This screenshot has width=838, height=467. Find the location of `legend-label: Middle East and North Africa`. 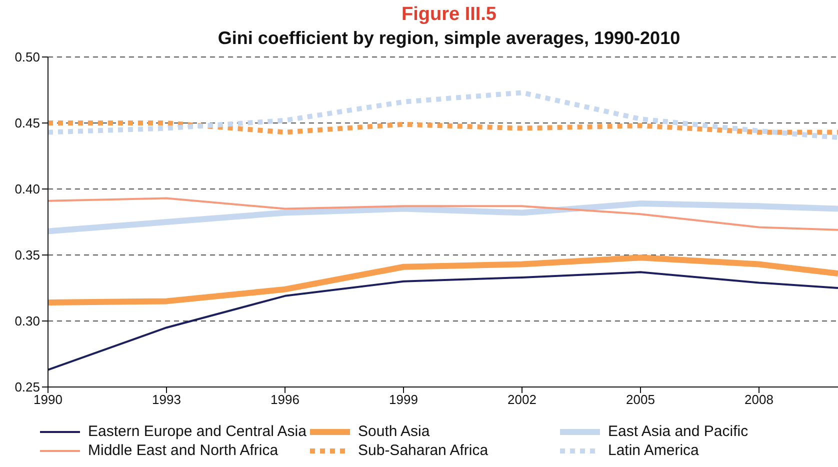

legend-label: Middle East and North Africa is located at coordinates (183, 450).